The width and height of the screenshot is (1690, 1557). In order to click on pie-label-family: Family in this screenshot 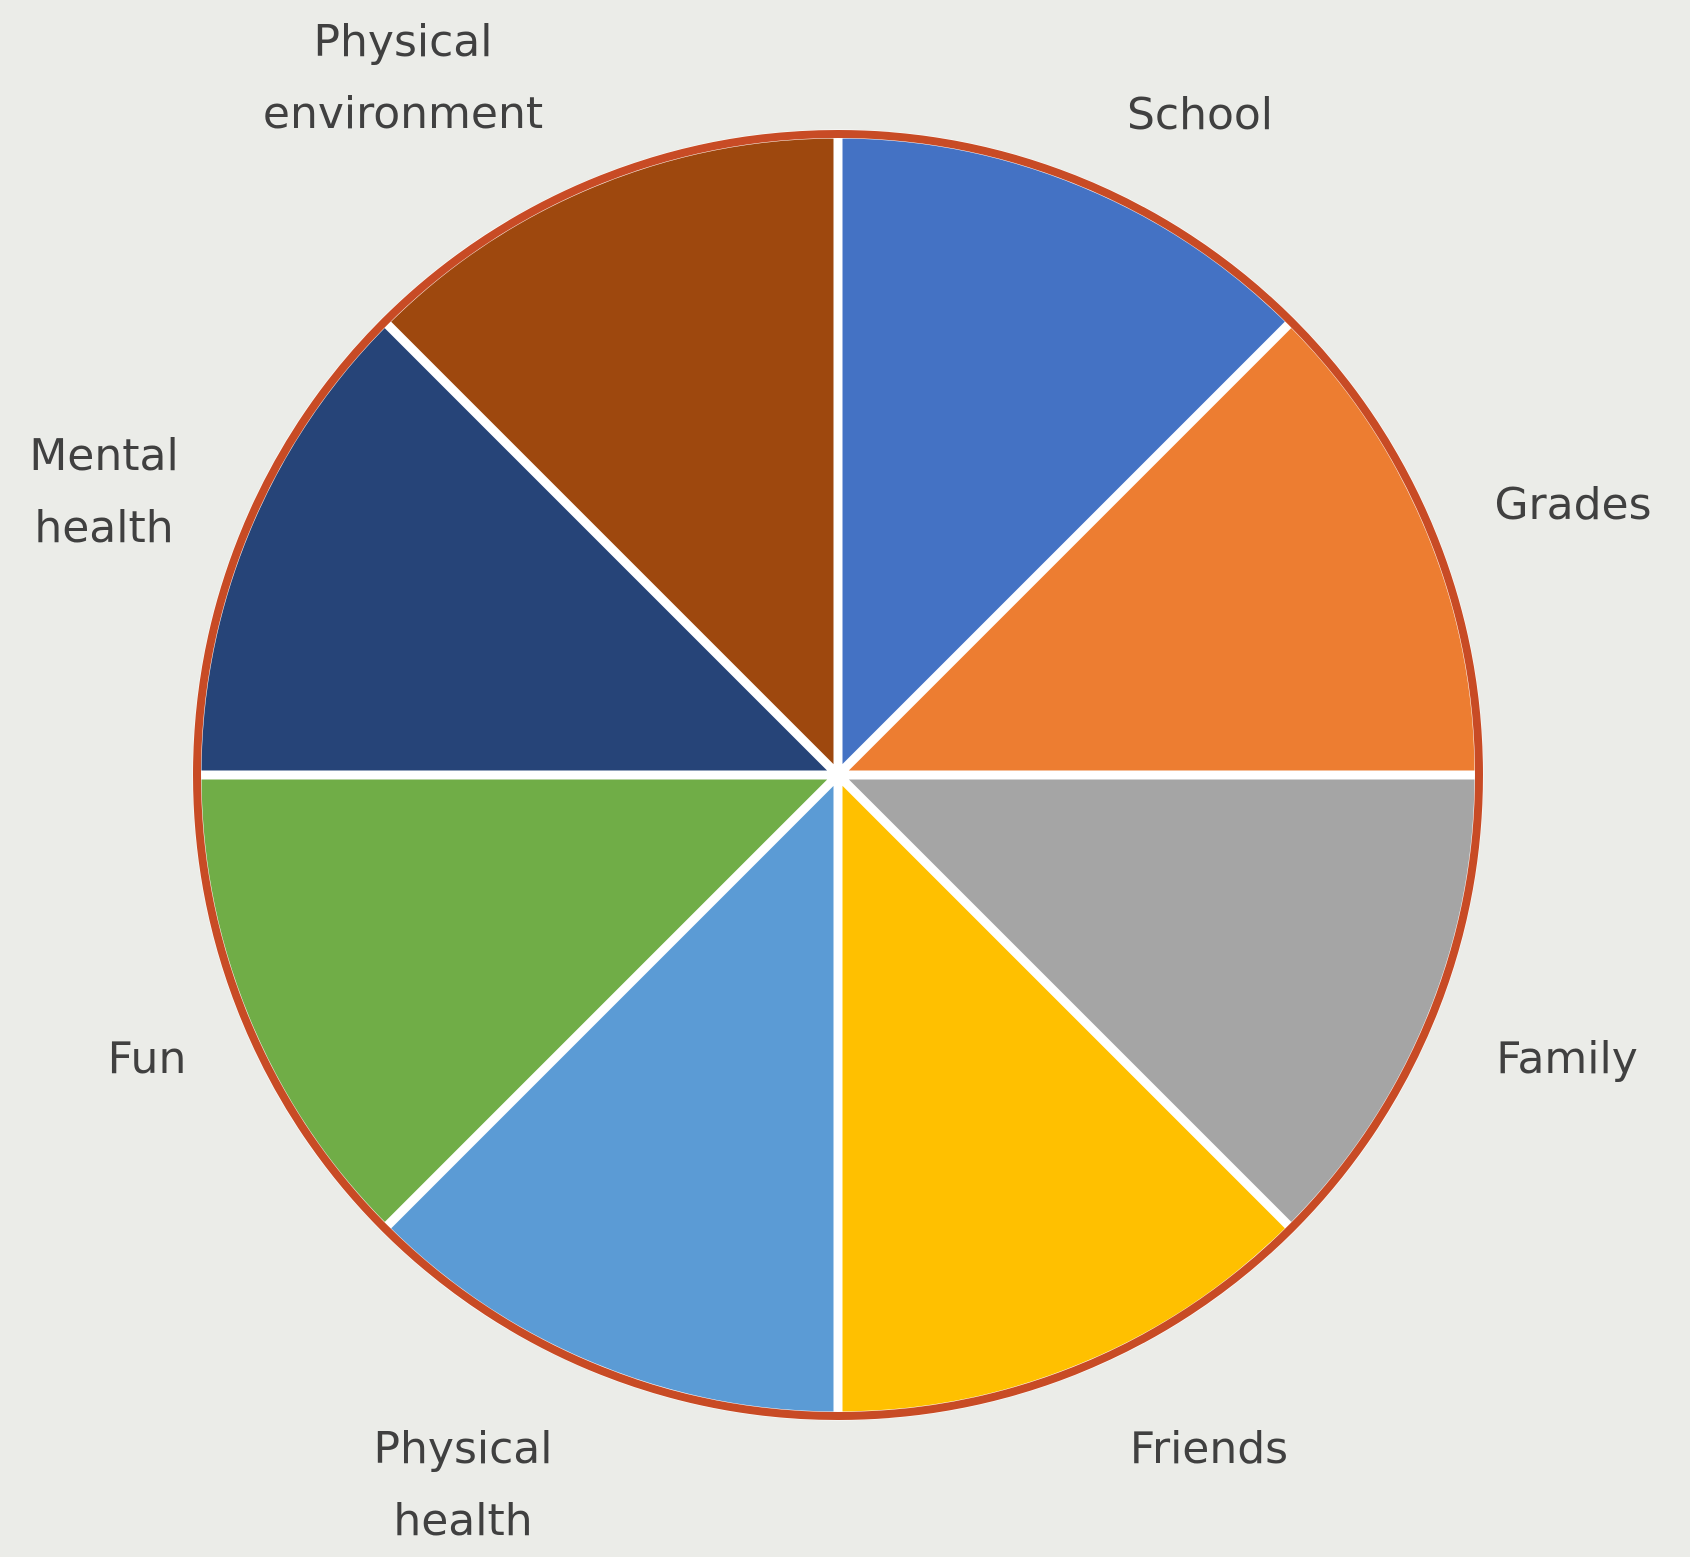, I will do `click(1567, 1058)`.